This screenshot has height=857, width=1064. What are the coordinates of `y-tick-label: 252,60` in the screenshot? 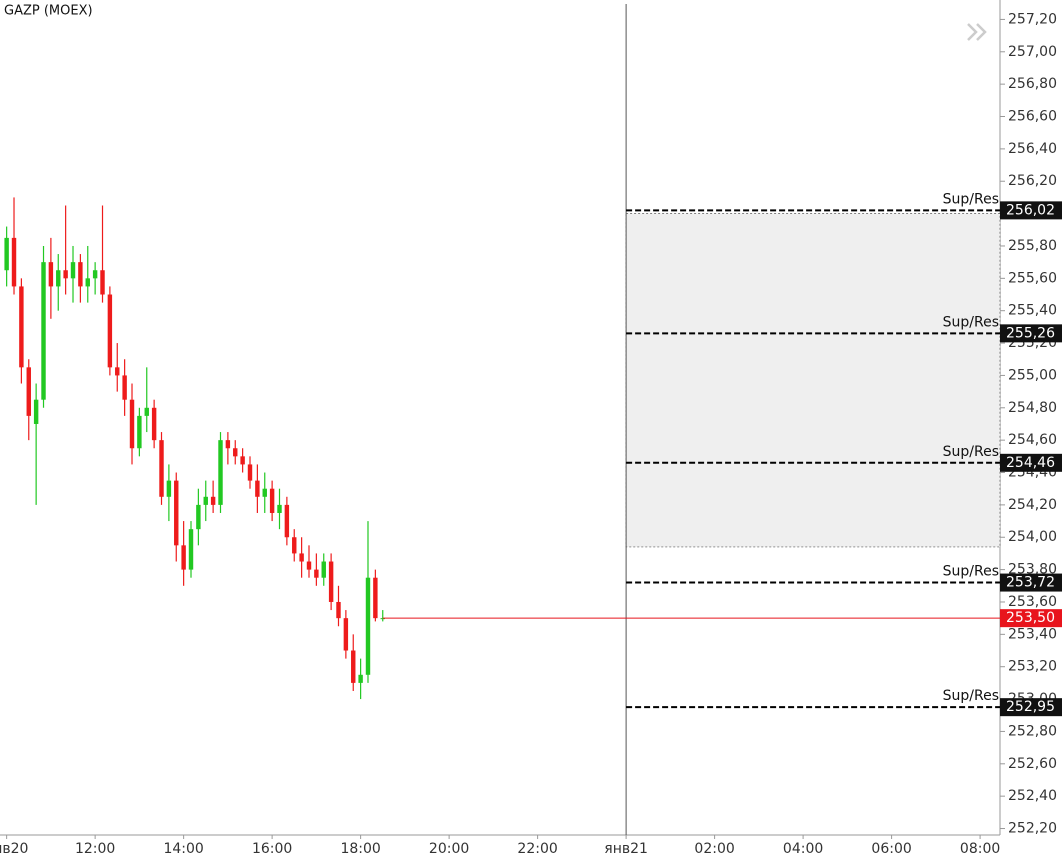 It's located at (1032, 764).